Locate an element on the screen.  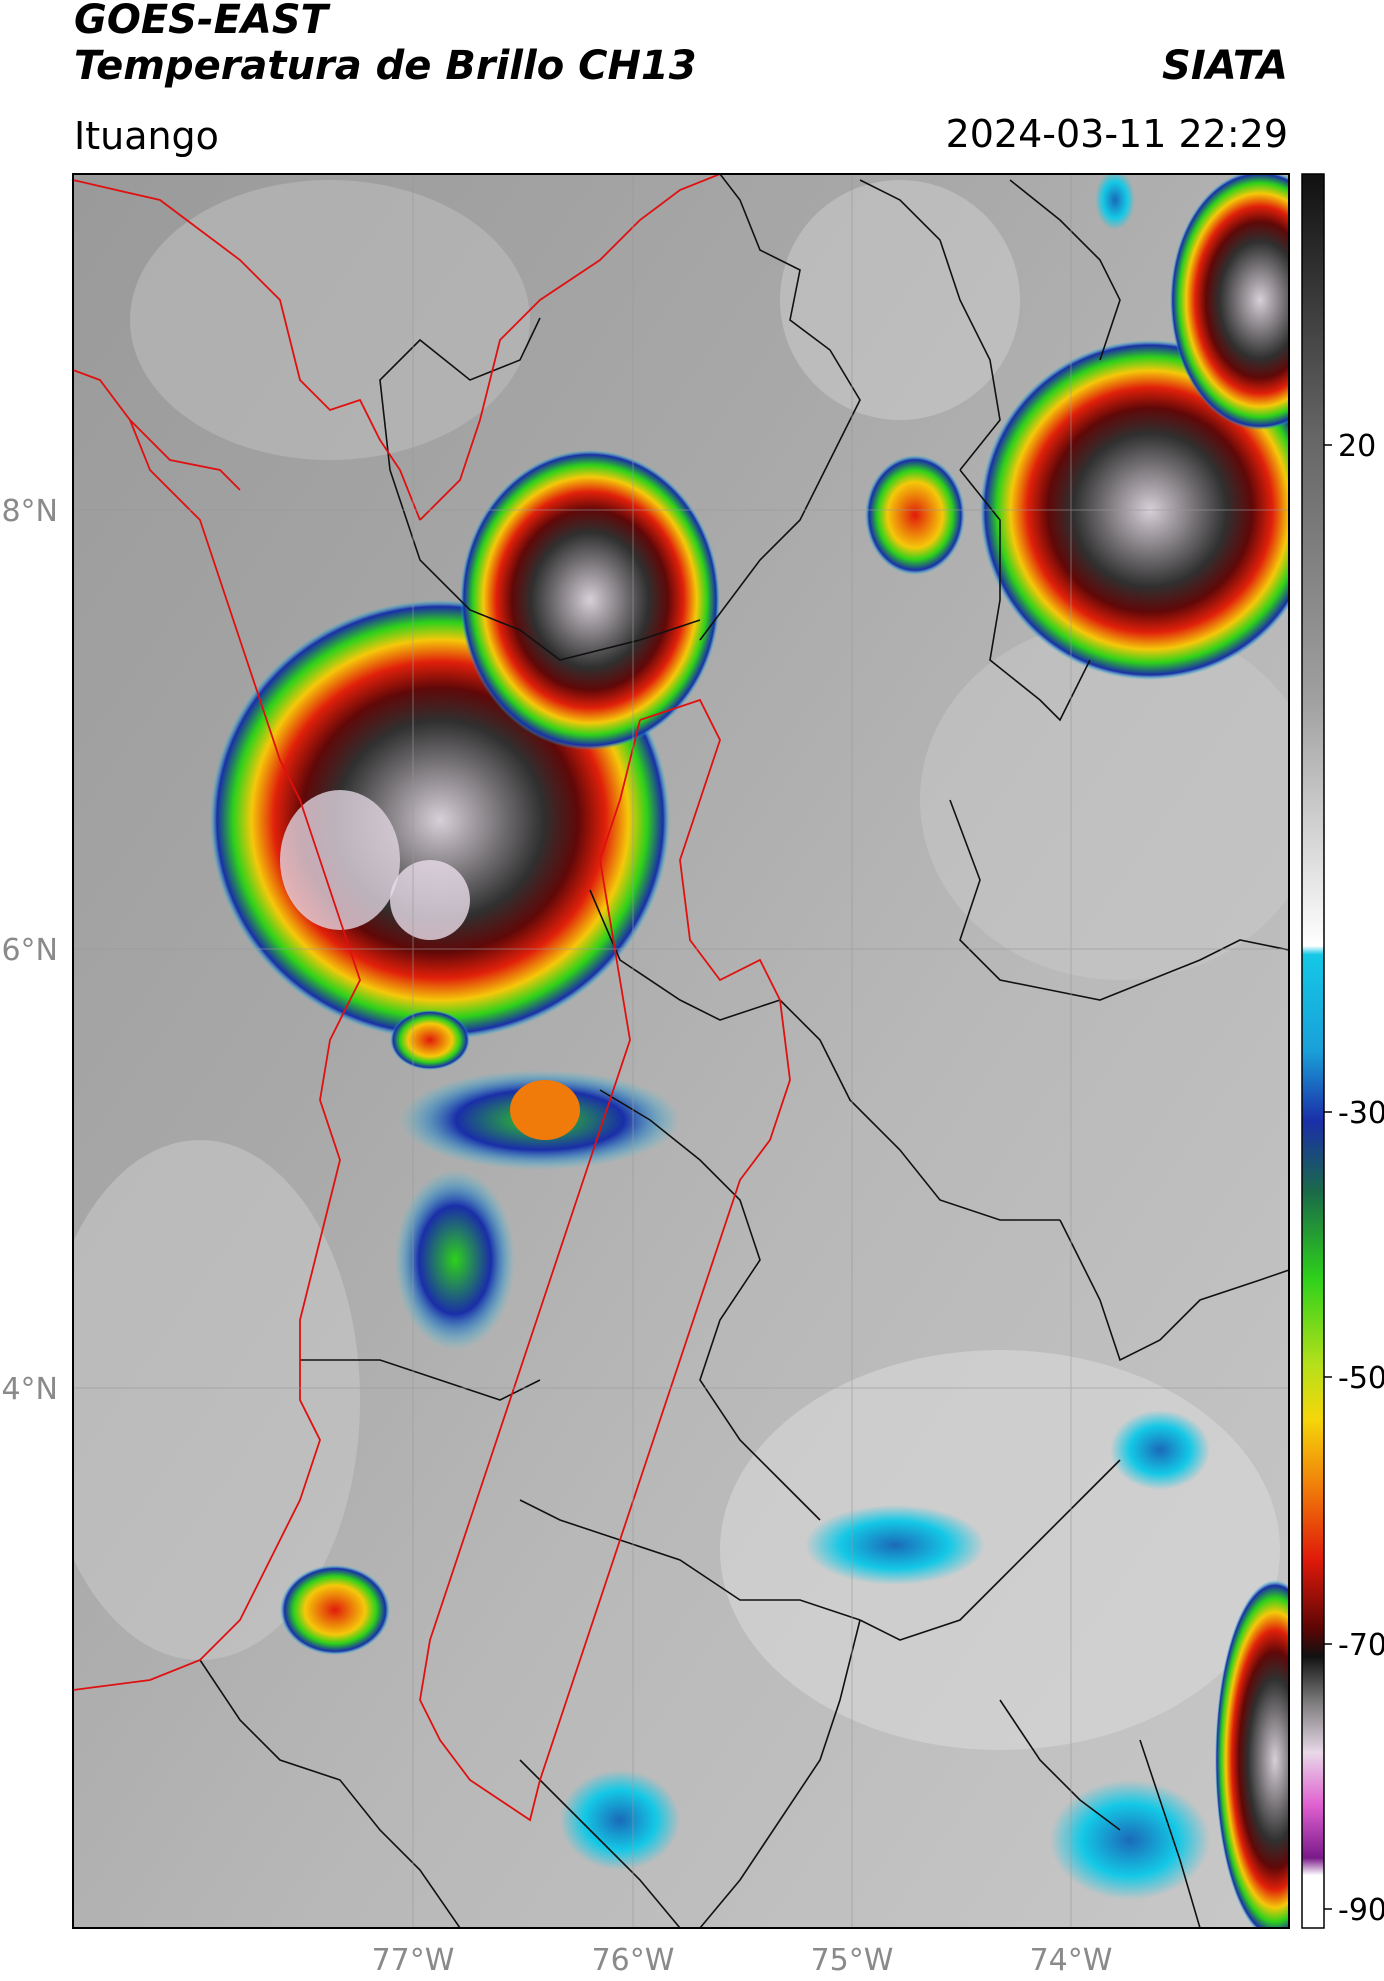
colorbar-tick-20: 20 is located at coordinates (1357, 446).